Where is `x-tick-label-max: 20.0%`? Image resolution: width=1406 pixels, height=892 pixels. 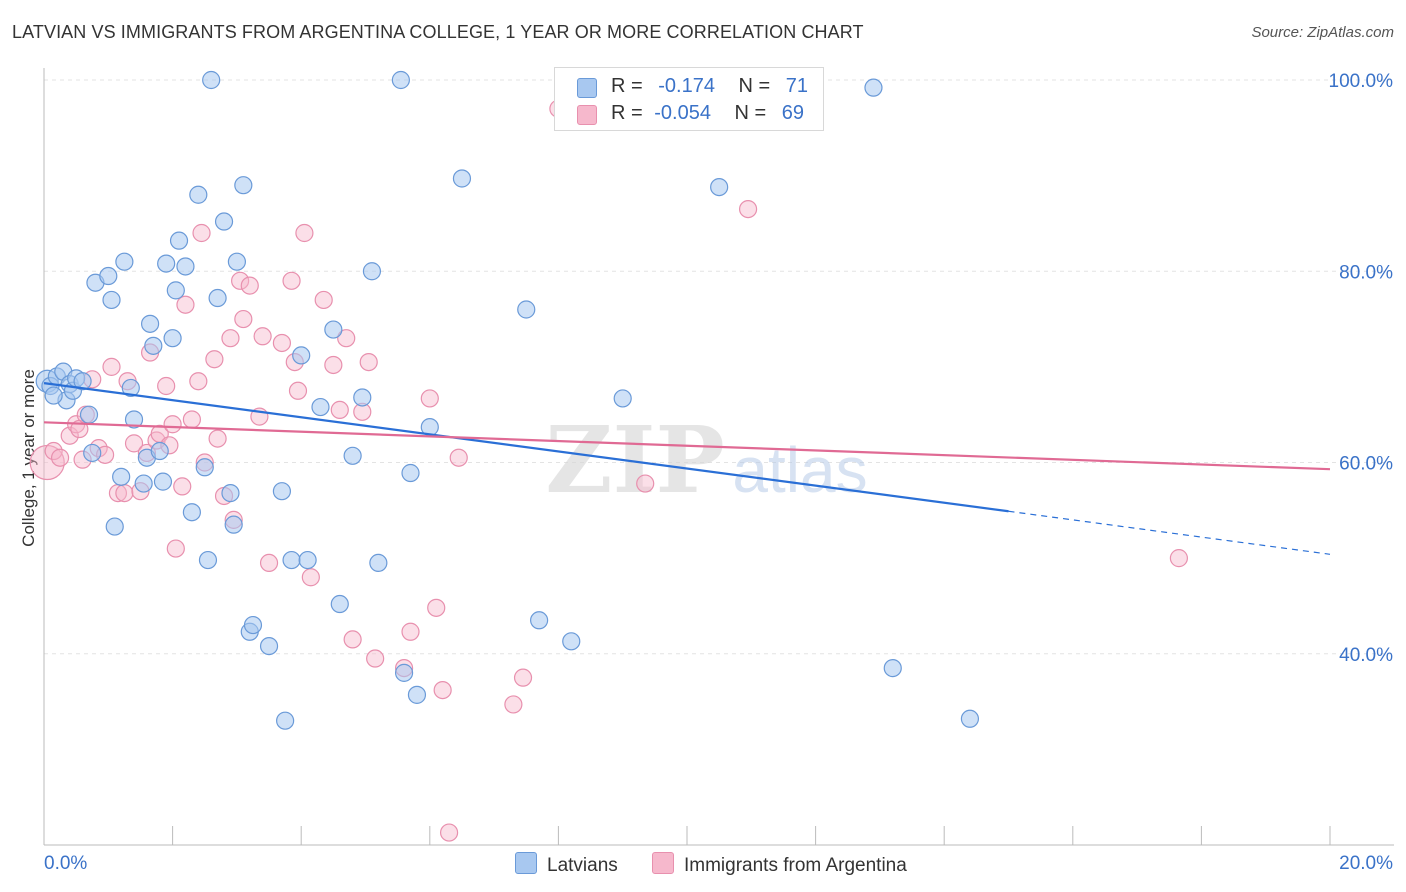 x-tick-label-max: 20.0% is located at coordinates (1366, 863).